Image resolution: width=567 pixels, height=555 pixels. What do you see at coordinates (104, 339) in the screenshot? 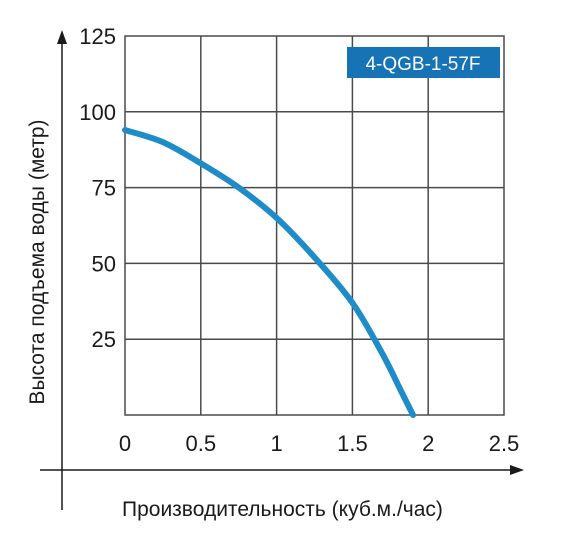
I see `y-tick-label: 25` at bounding box center [104, 339].